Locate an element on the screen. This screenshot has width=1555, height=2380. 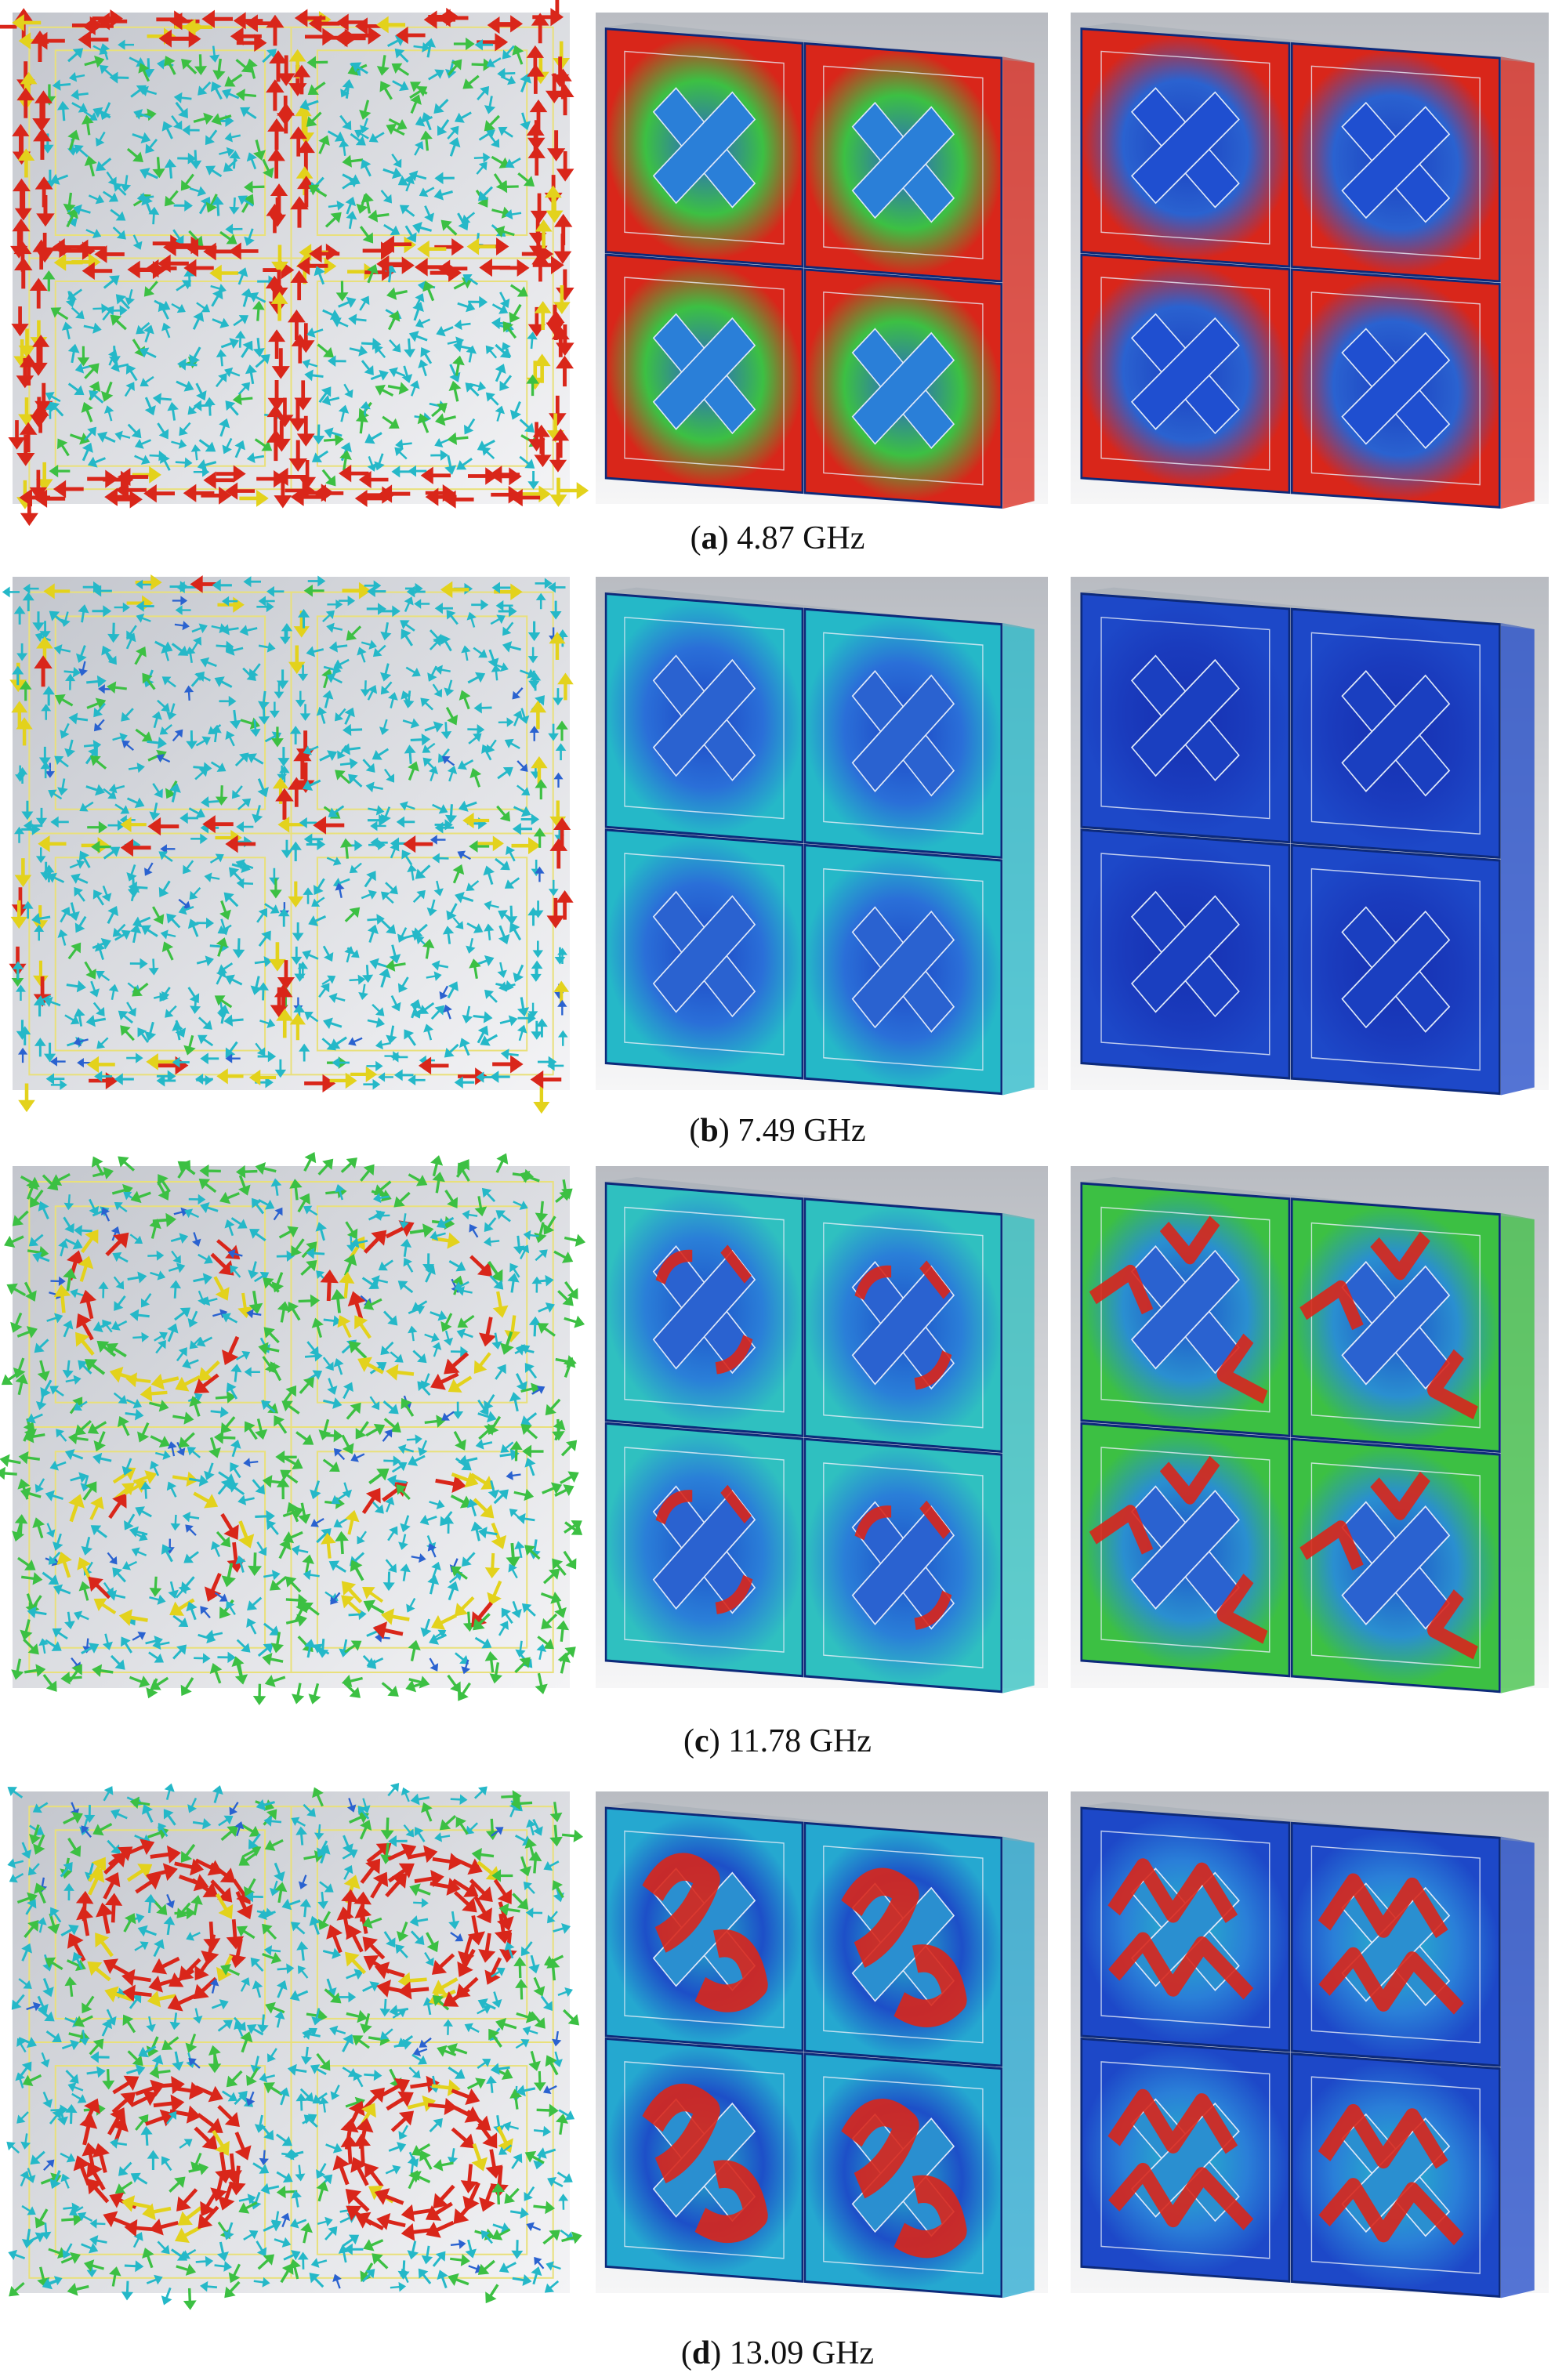
slab-face is located at coordinates (1290, 1438).